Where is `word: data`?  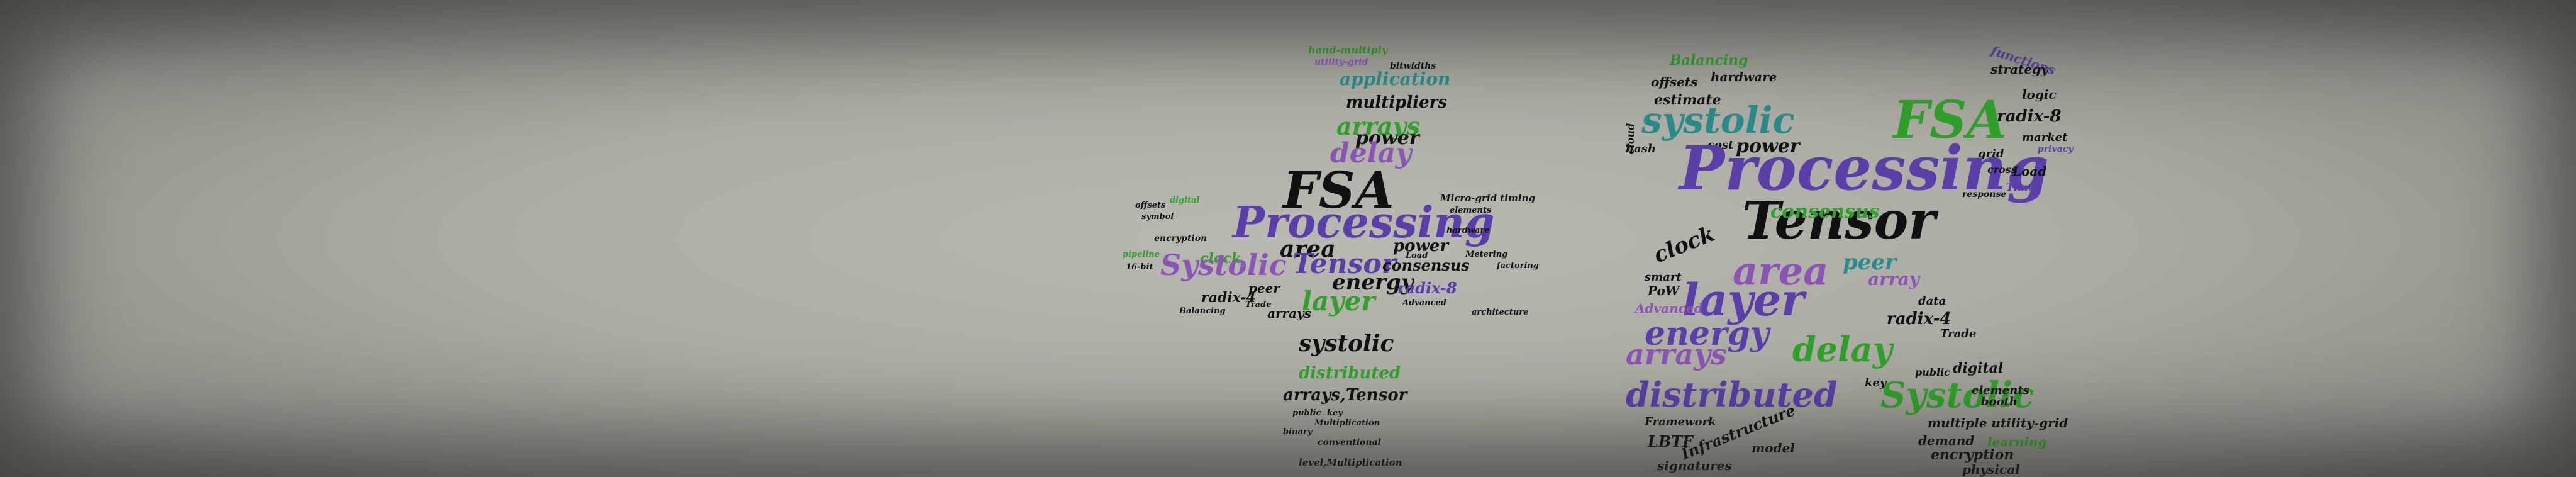
word: data is located at coordinates (1932, 301).